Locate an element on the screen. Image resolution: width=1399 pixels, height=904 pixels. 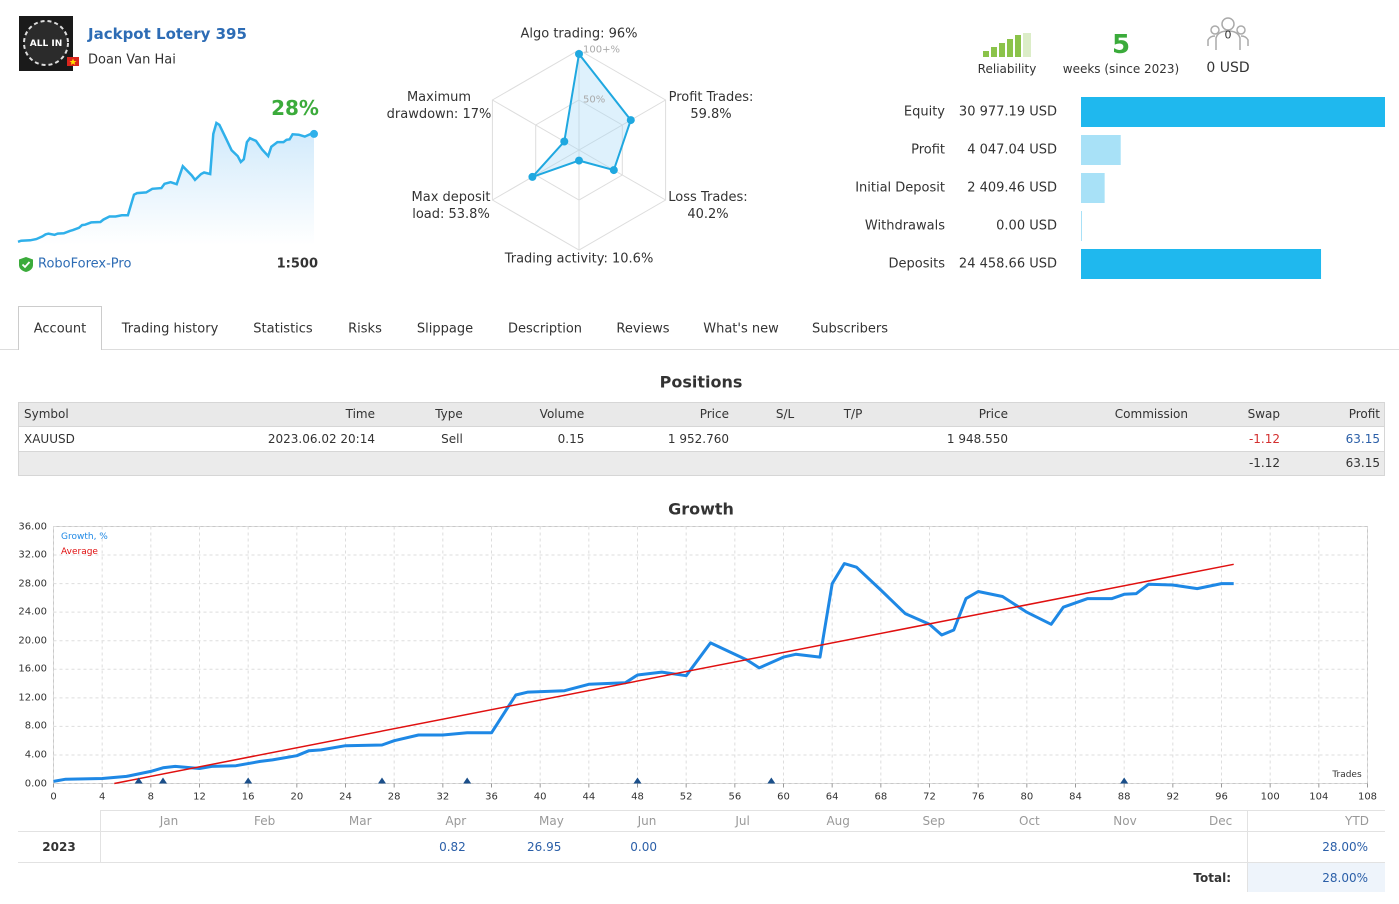
cell: 0.15 is located at coordinates (571, 439).